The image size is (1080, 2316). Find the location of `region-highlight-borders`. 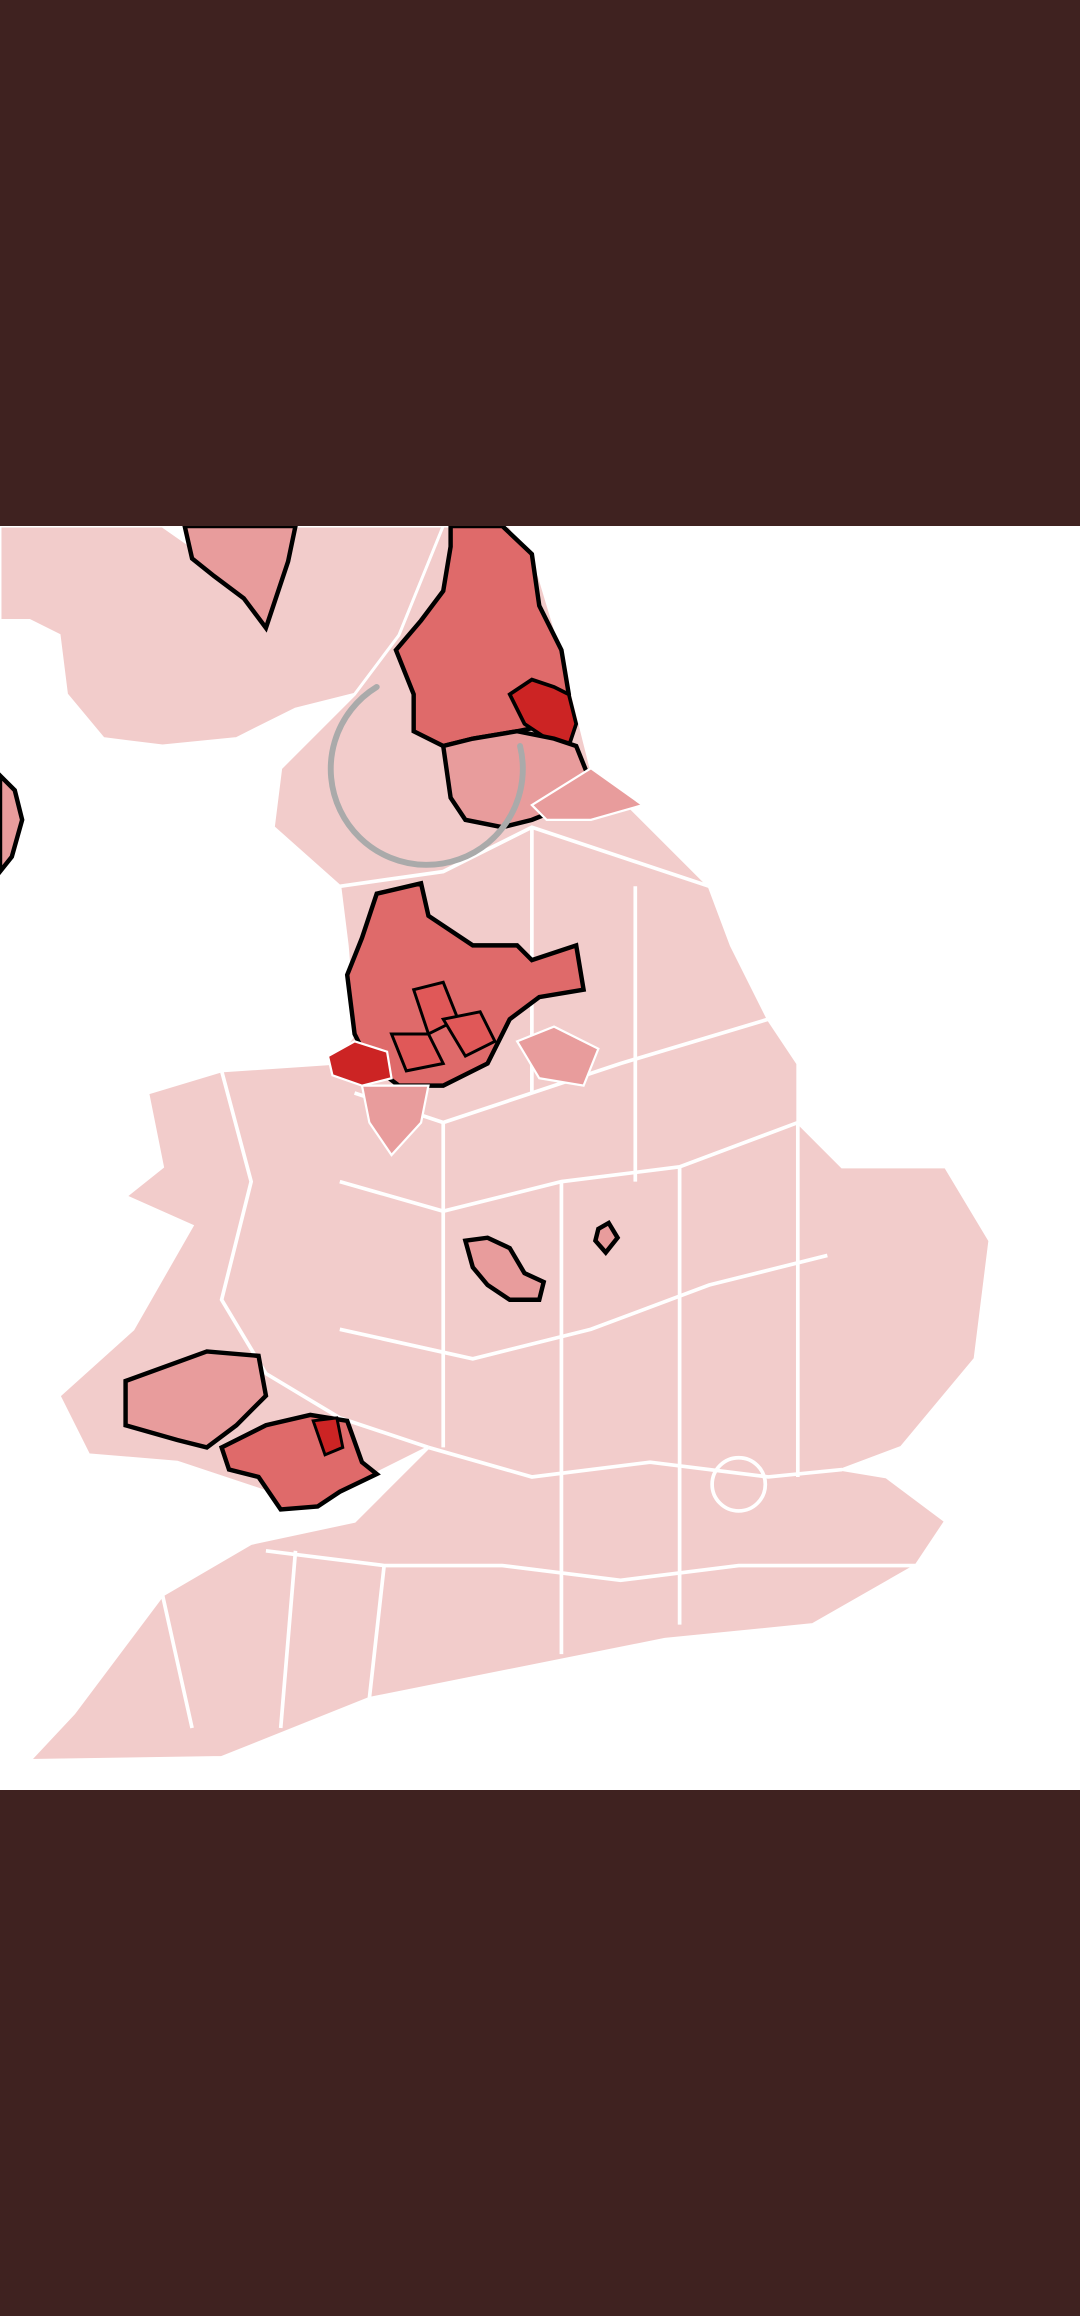

region-highlight-borders is located at coordinates (240, 579).